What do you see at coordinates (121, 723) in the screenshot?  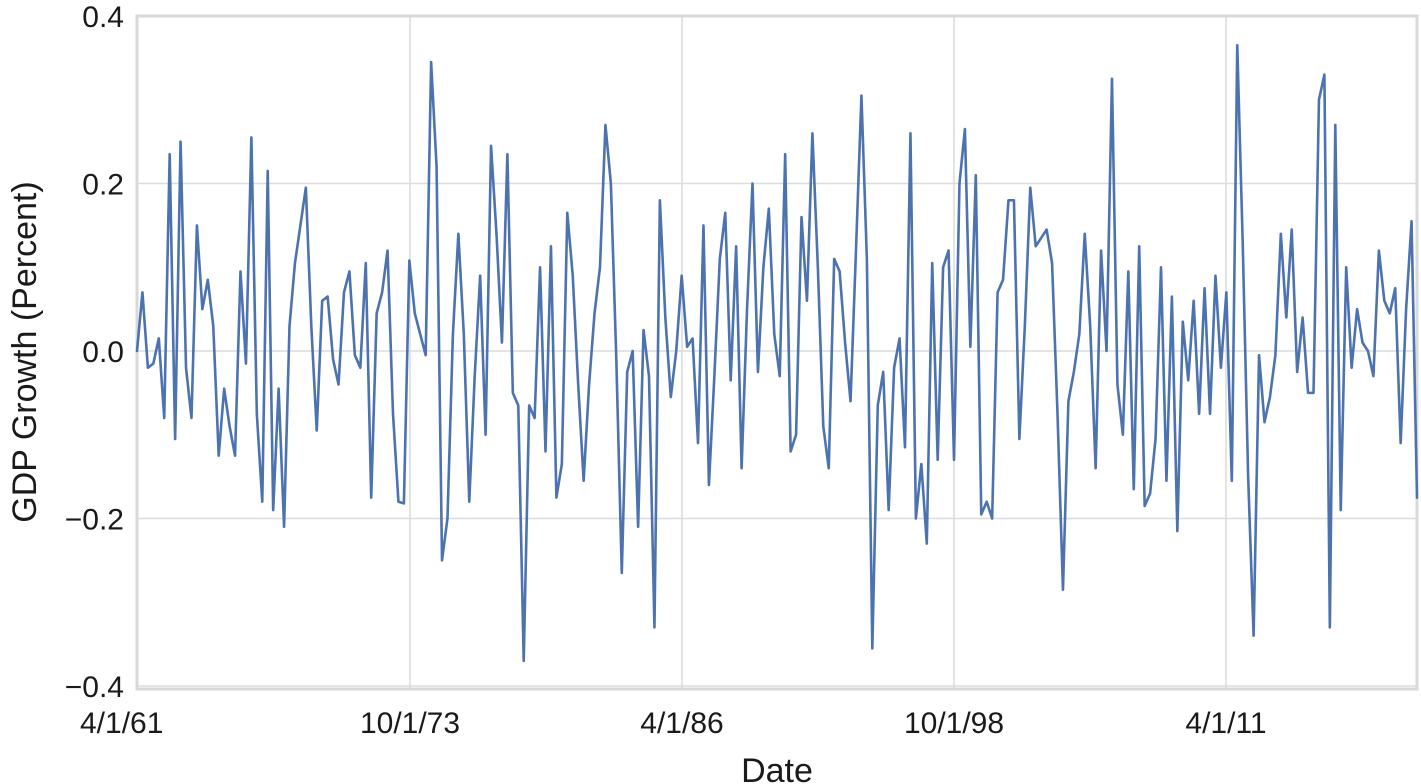 I see `x-tick-label: 4/1/61` at bounding box center [121, 723].